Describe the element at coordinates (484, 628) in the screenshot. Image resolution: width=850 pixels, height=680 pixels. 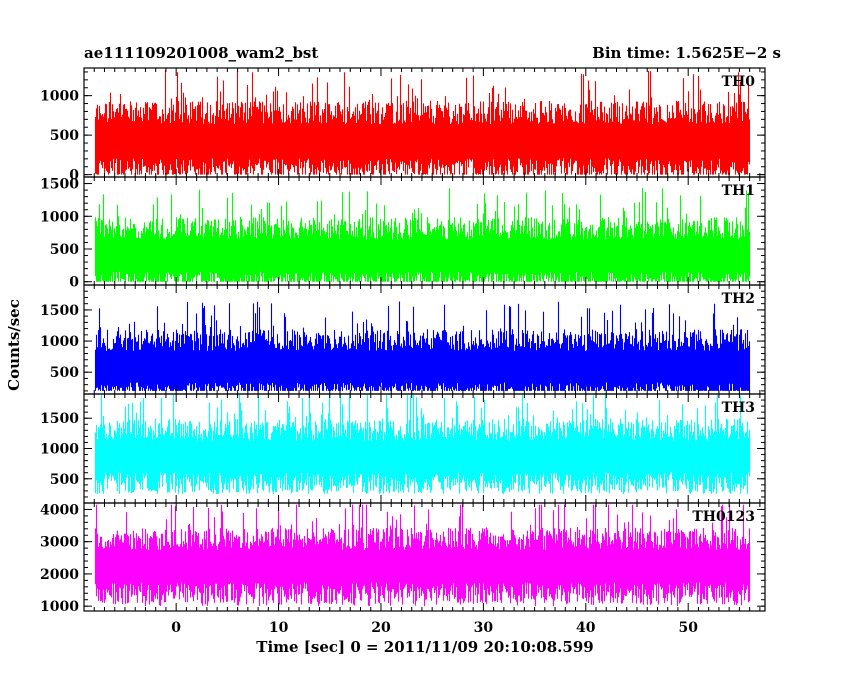
I see `x-tick-label: 30` at that location.